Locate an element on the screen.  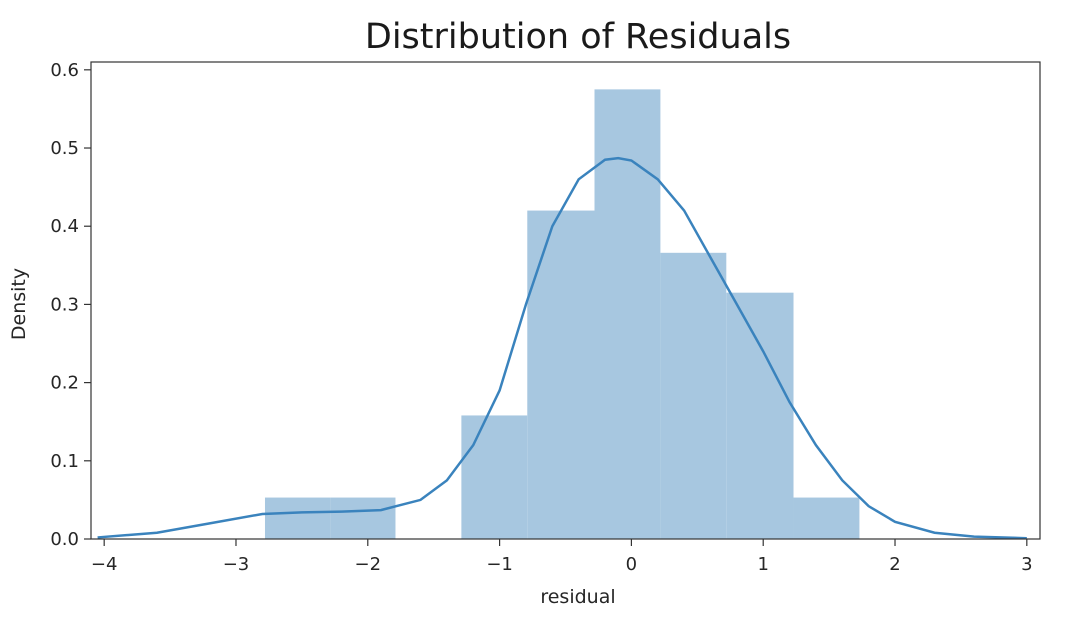
y-tick-label: 0.0 is located at coordinates (64, 539).